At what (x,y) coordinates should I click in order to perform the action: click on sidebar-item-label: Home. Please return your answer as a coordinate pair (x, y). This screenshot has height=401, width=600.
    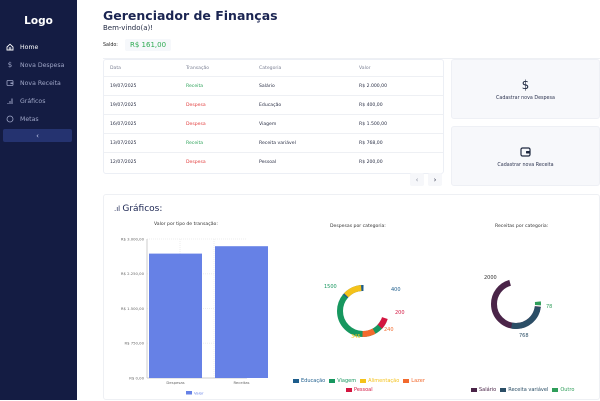
    Looking at the image, I should click on (29, 47).